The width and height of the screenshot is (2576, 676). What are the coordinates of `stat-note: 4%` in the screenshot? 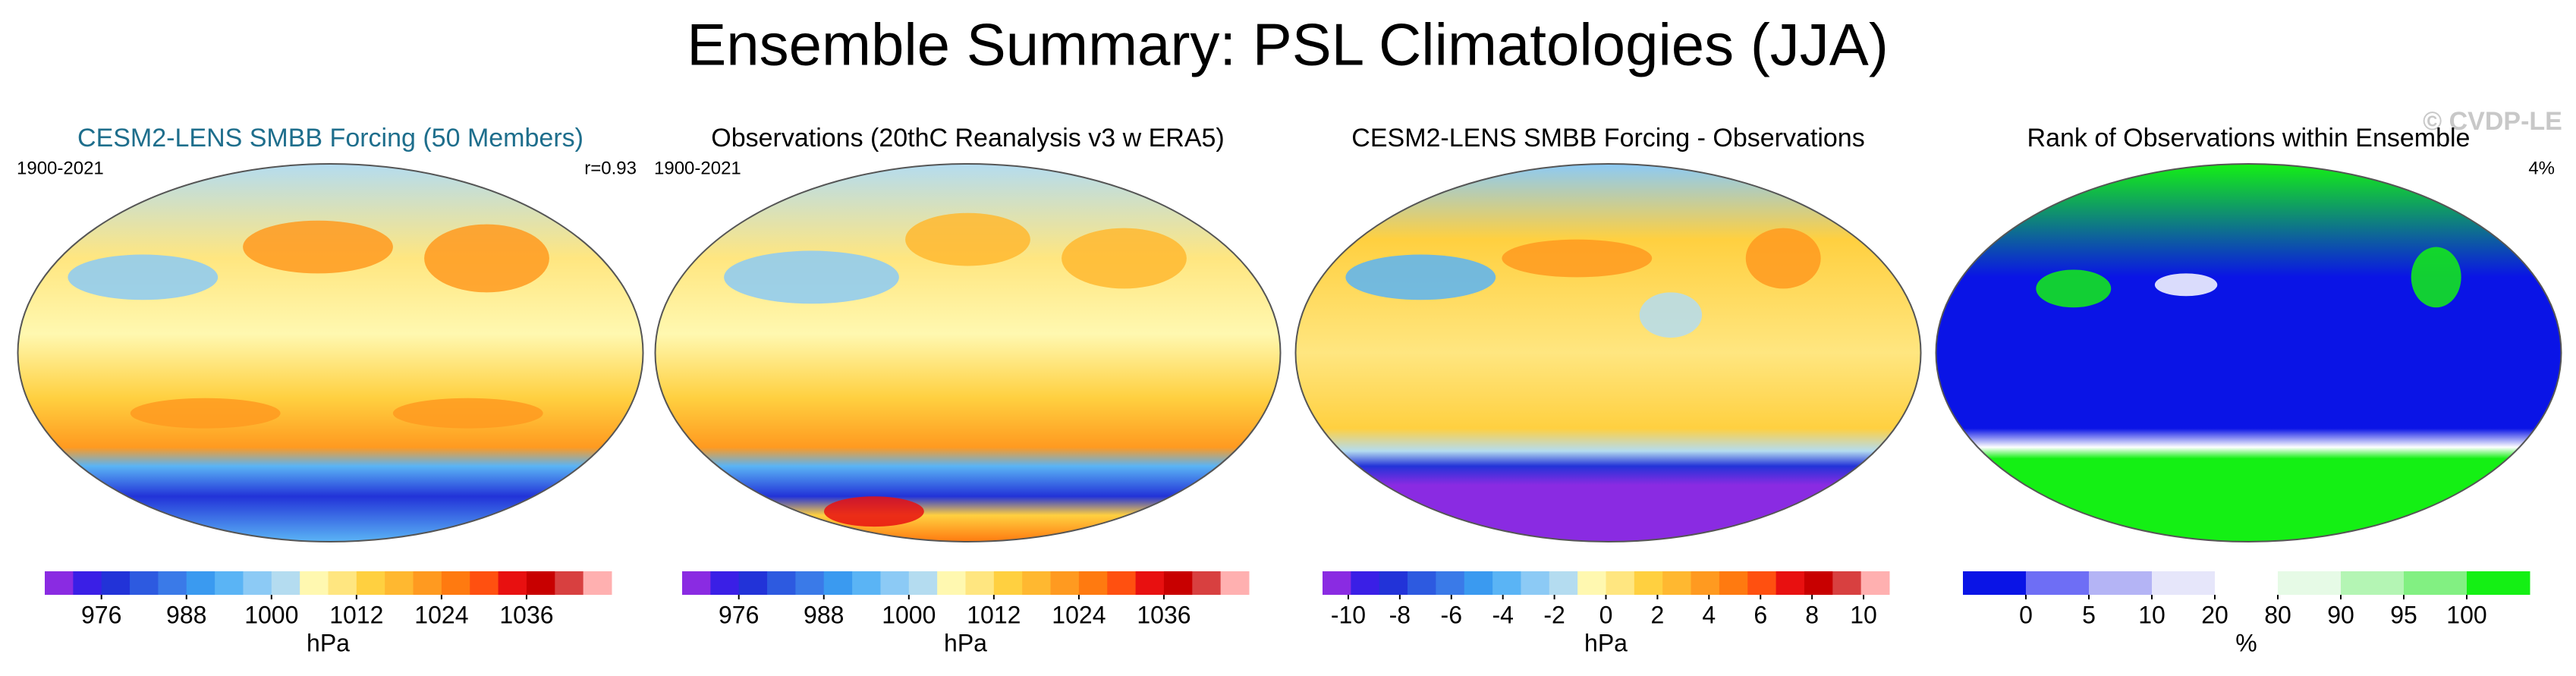 It's located at (2541, 168).